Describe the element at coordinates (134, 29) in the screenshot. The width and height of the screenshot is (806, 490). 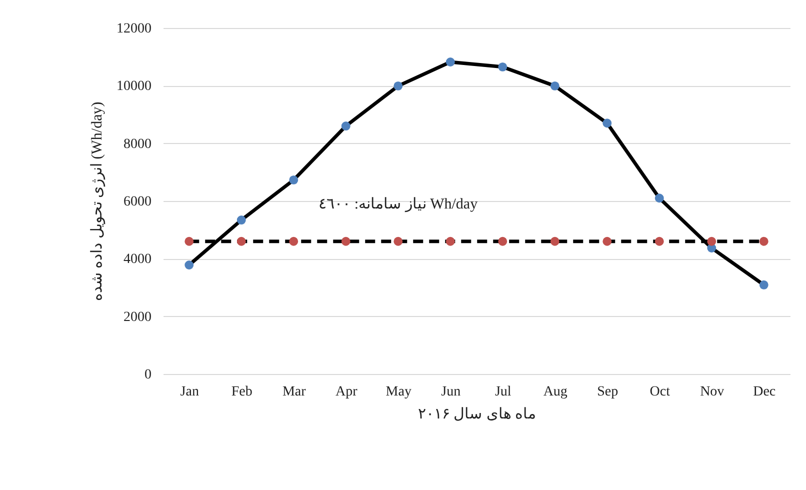
I see `y-tick-label: 12000` at that location.